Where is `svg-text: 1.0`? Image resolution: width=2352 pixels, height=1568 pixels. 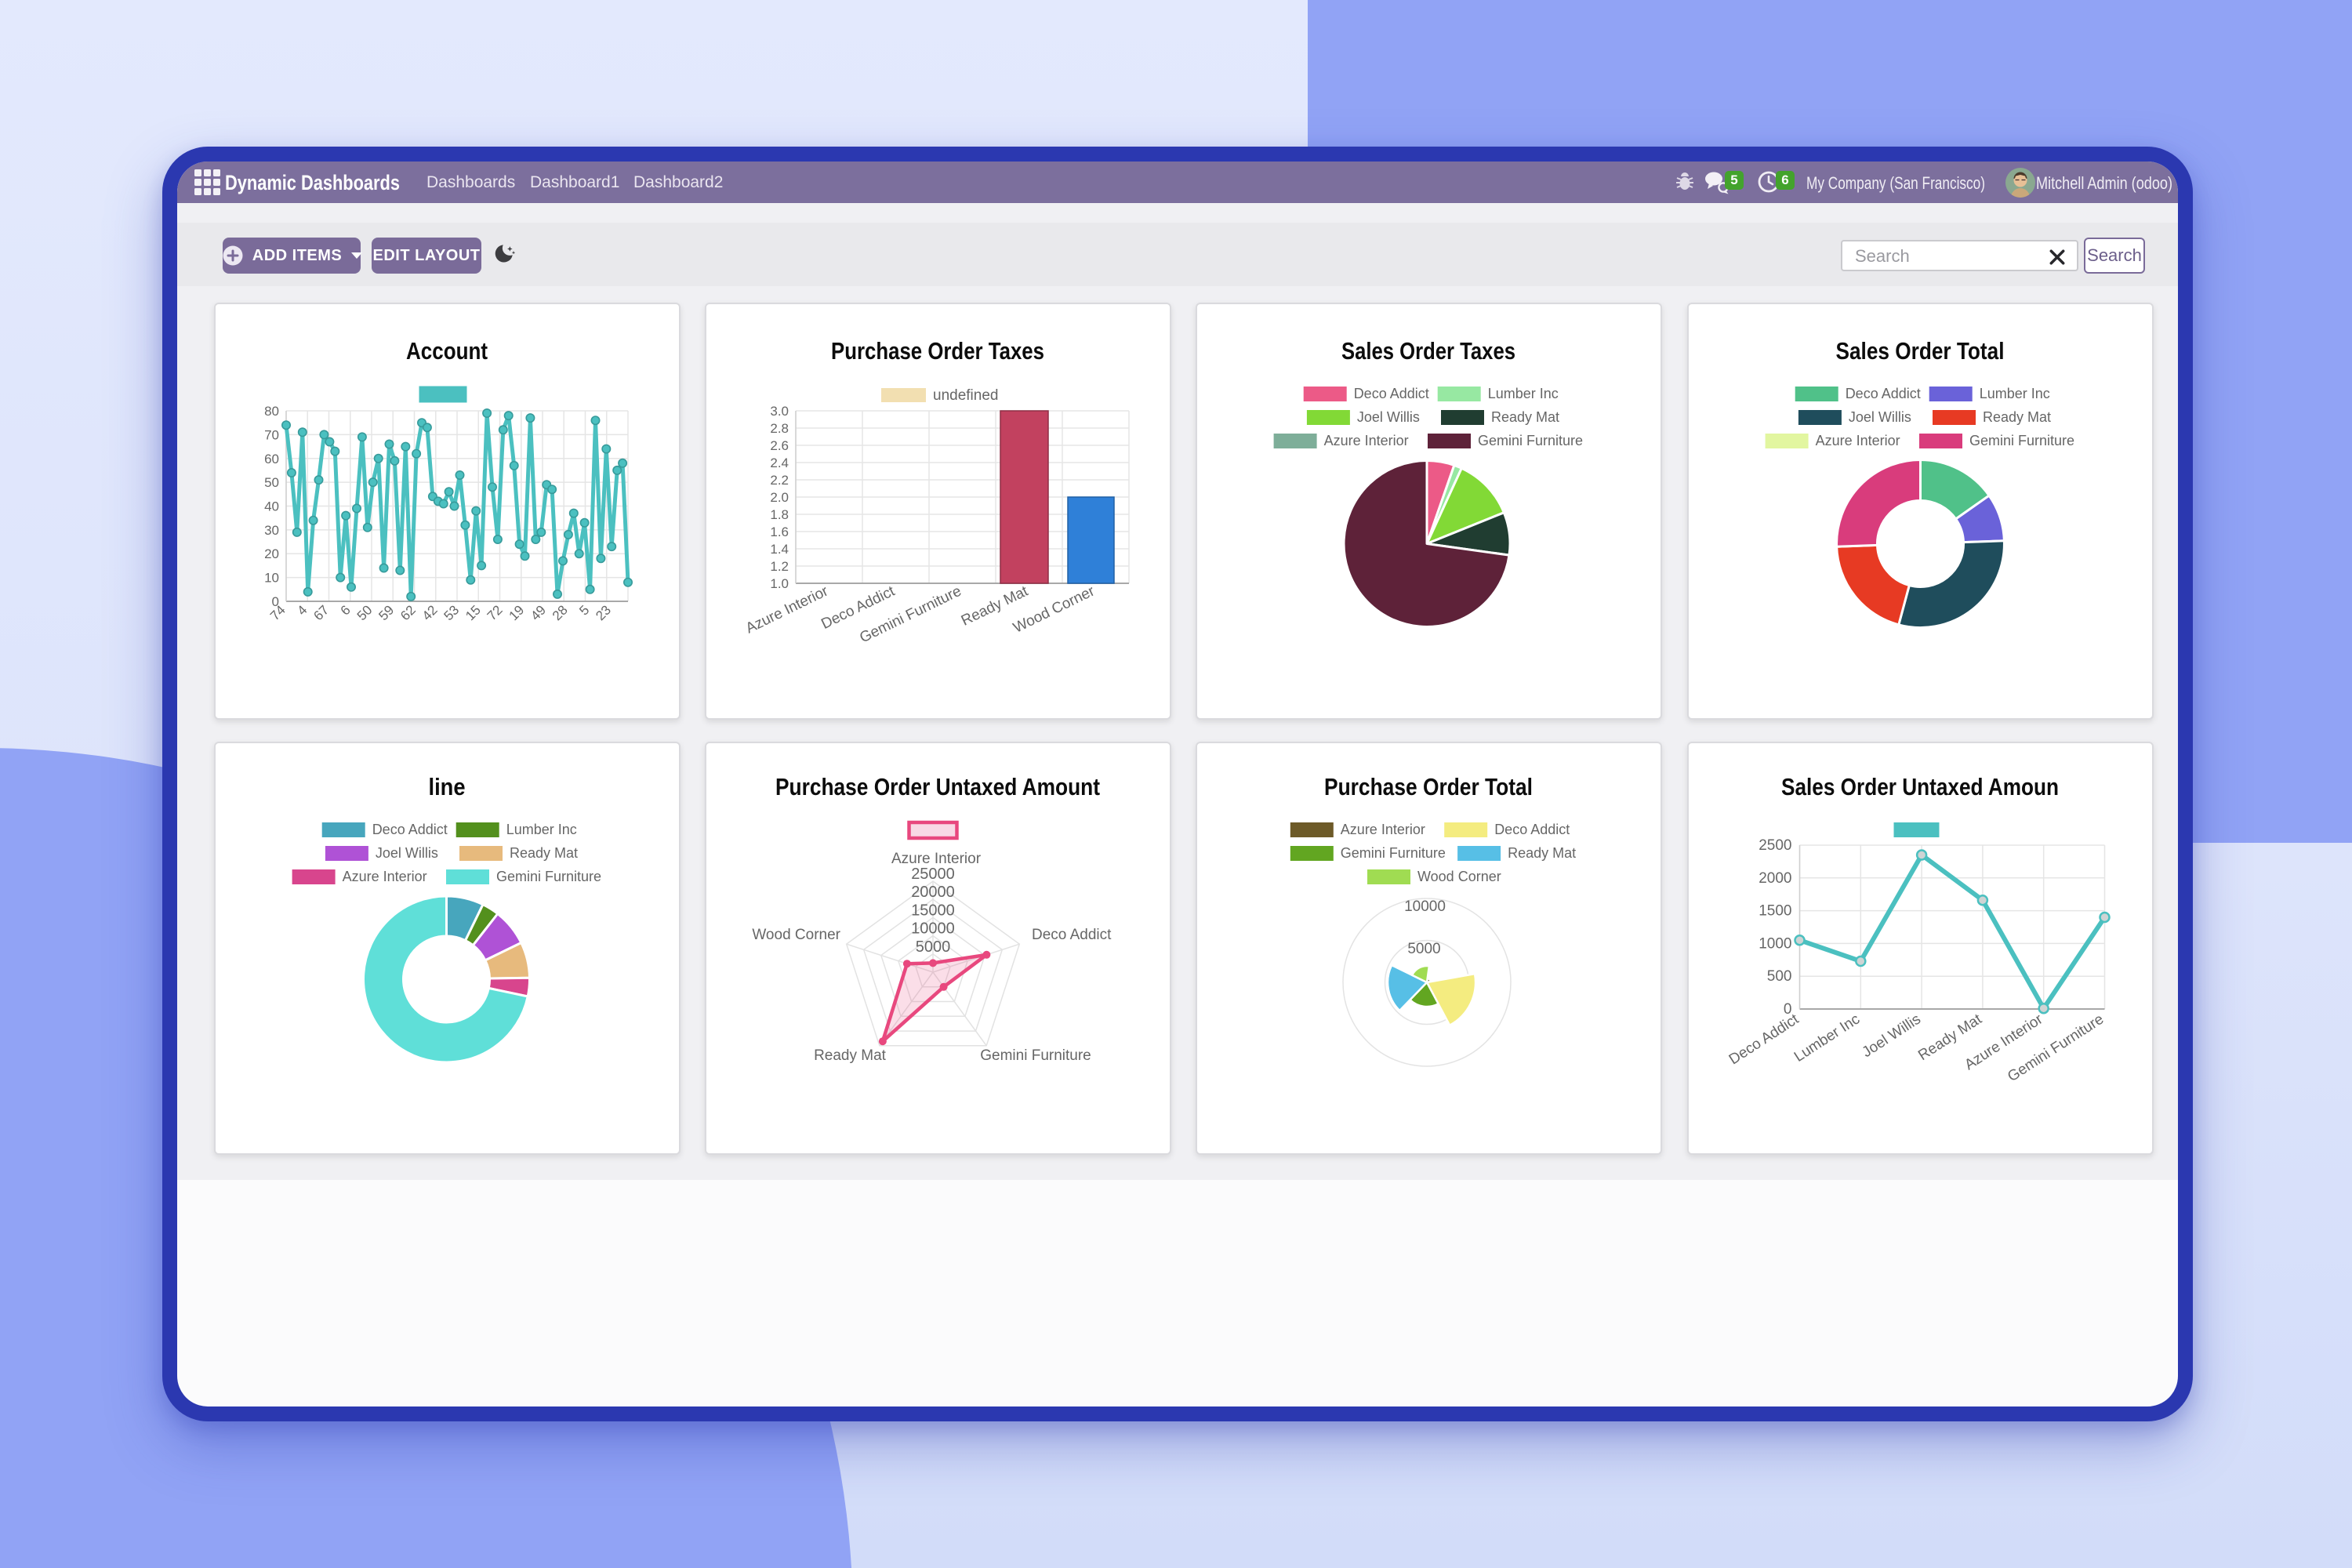
svg-text: 1.0 is located at coordinates (780, 583).